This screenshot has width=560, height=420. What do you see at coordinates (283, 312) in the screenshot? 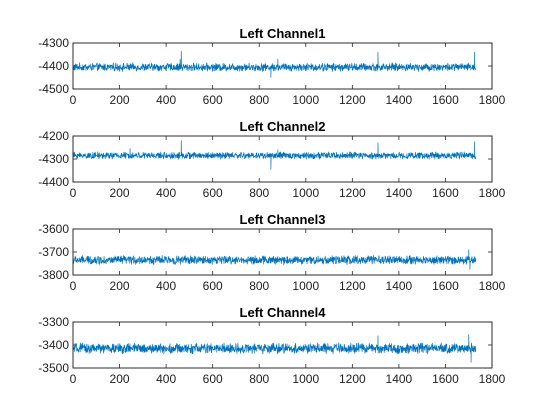
I see `chart-title: Left Channel4` at bounding box center [283, 312].